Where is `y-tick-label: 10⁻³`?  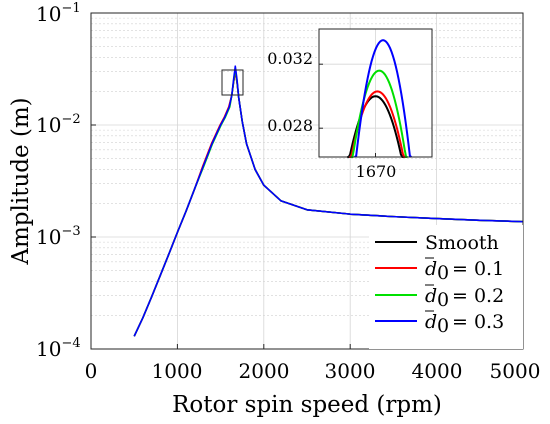 y-tick-label: 10⁻³ is located at coordinates (58, 236).